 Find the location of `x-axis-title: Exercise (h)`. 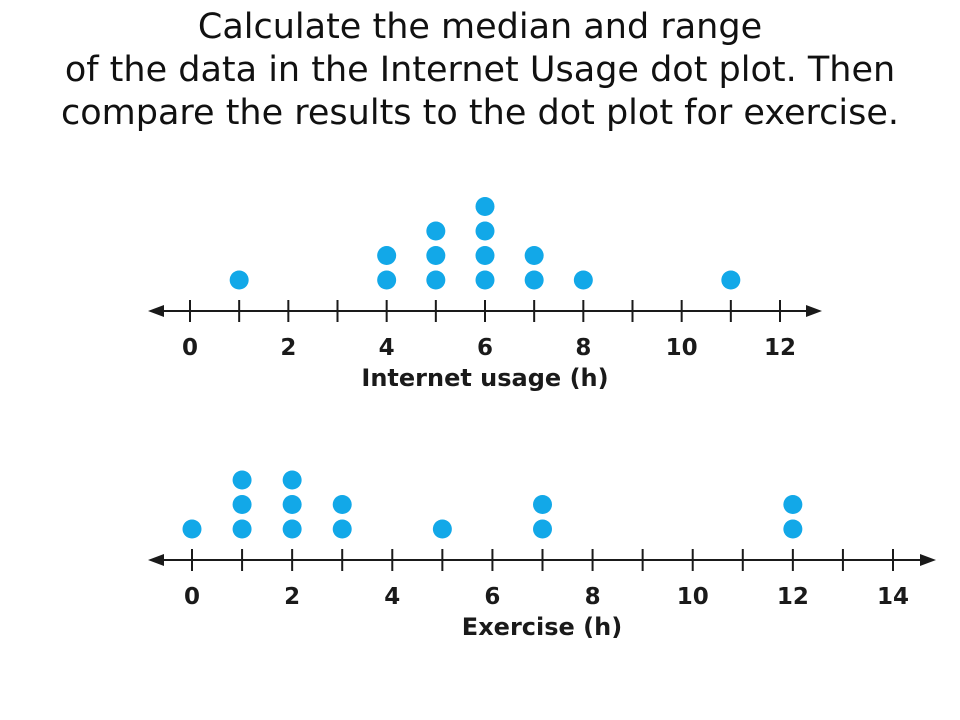

x-axis-title: Exercise (h) is located at coordinates (542, 627).